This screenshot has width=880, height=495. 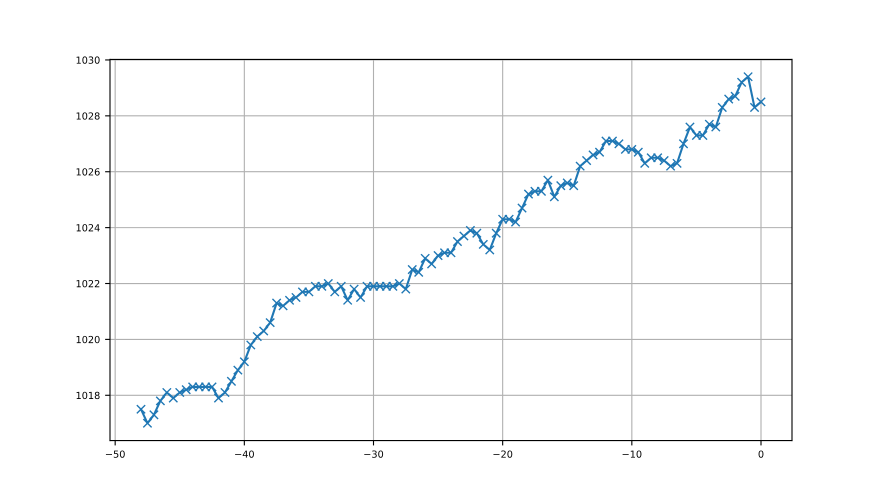 I want to click on y-tick-label: 1030, so click(x=88, y=60).